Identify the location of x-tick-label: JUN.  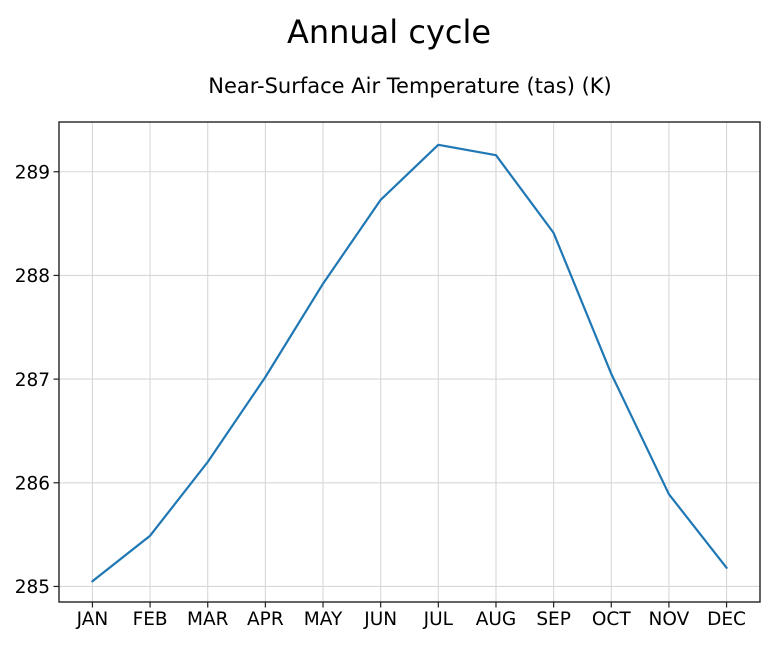
(380, 619).